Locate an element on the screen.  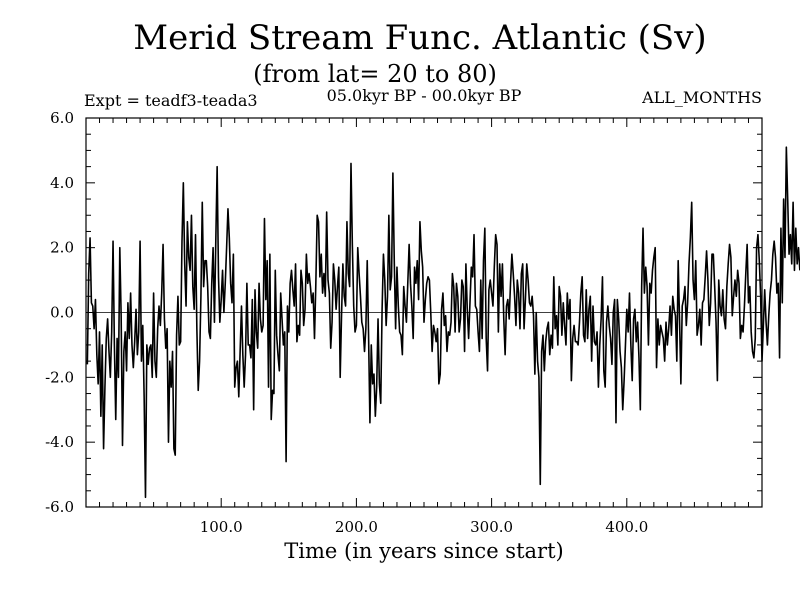
x-tick-label: 400.0 is located at coordinates (626, 527).